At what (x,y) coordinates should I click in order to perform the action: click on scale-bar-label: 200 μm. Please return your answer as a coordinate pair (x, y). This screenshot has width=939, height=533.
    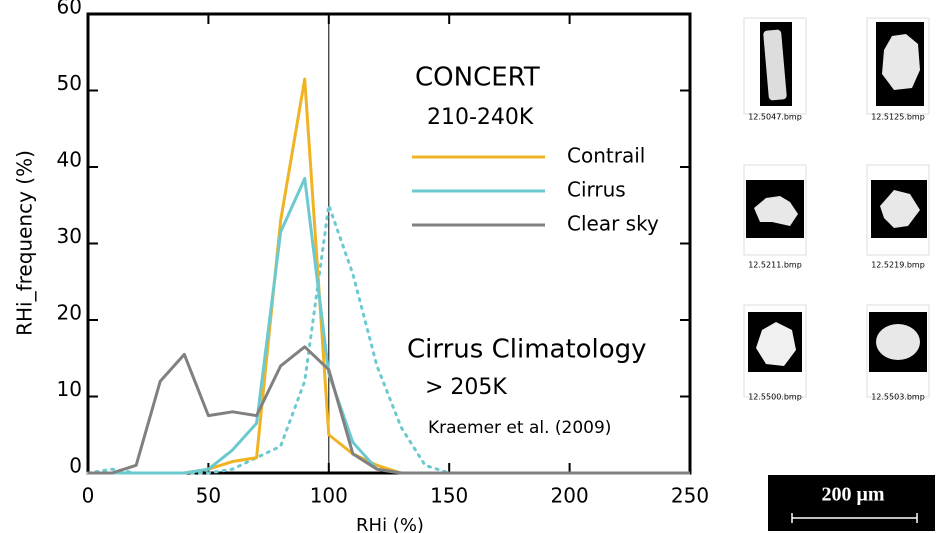
    Looking at the image, I should click on (853, 495).